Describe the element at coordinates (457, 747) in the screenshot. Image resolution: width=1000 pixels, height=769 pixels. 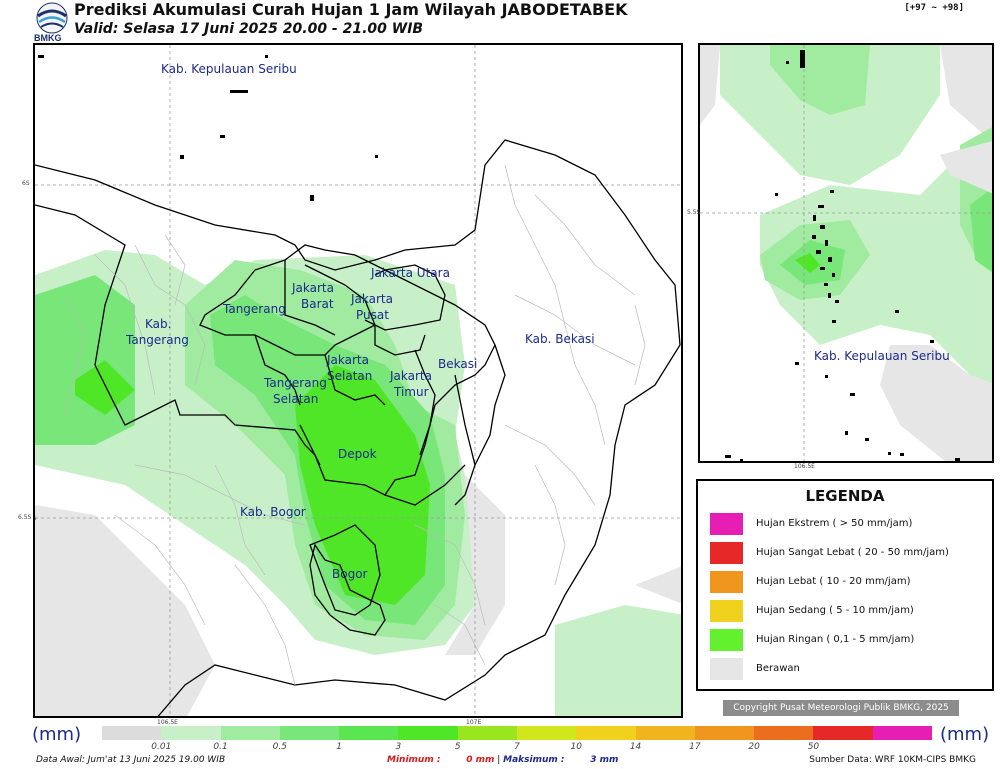
I see `scale-label: 5` at that location.